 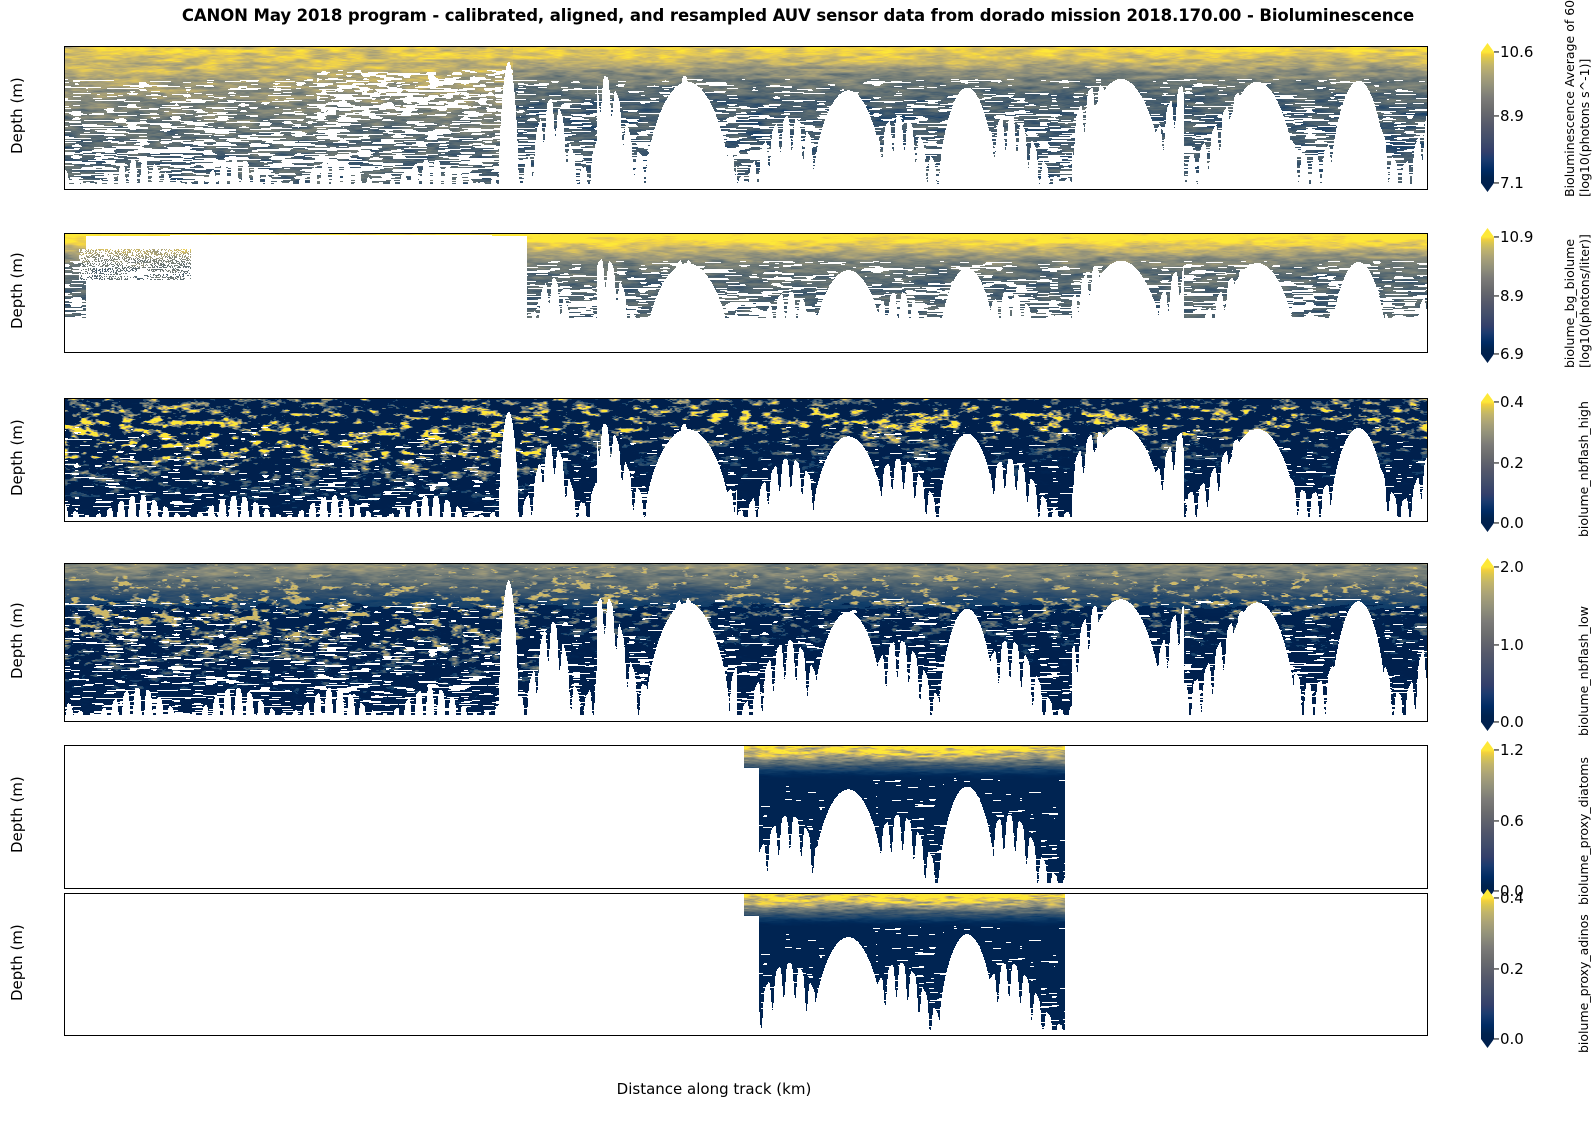 I want to click on colorbar-tick-label: 6.9, so click(x=1512, y=354).